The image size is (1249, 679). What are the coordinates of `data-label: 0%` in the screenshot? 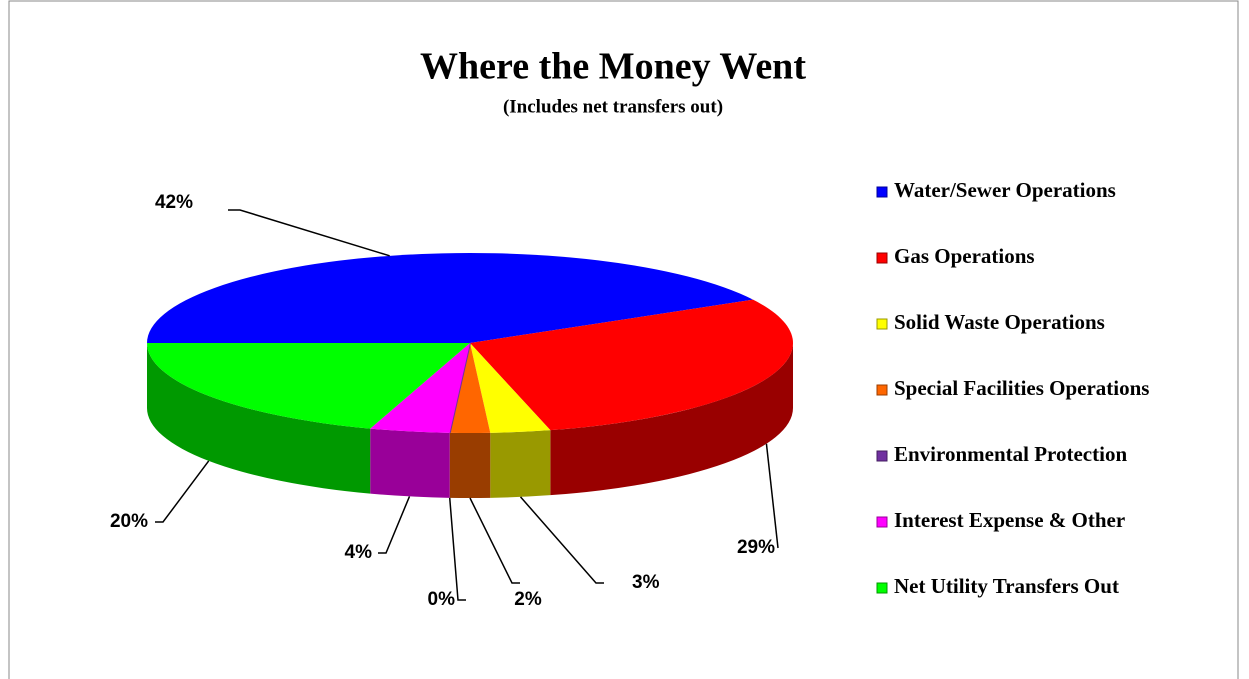 It's located at (442, 599).